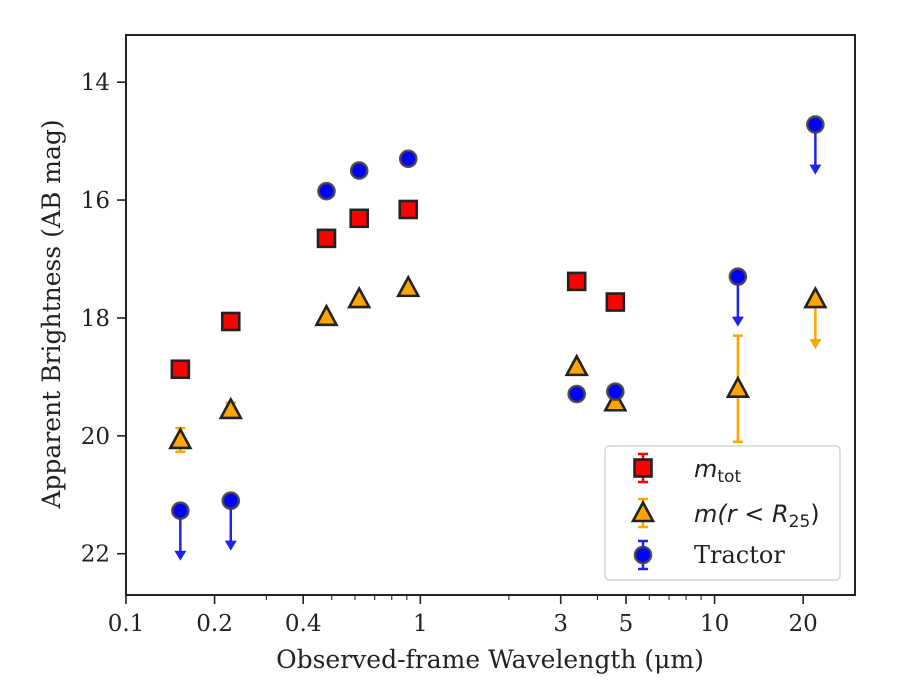 This screenshot has width=900, height=700. What do you see at coordinates (95, 83) in the screenshot?
I see `y-tick-label: 14` at bounding box center [95, 83].